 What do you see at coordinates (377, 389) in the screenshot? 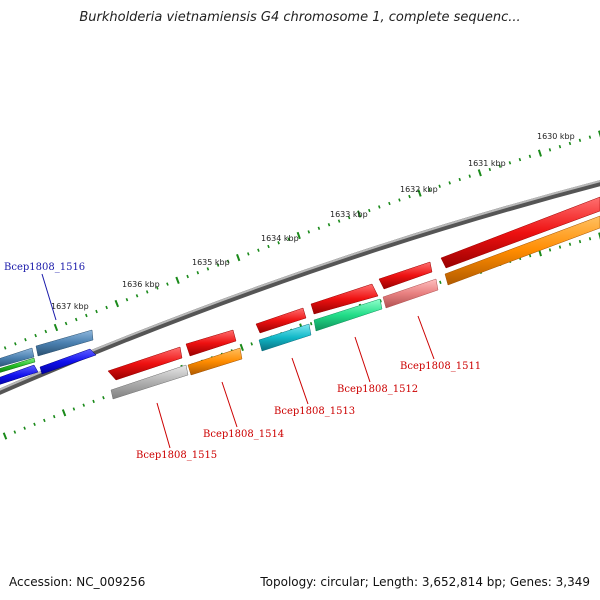
I see `gene-label-1512: Bcep1808_1512` at bounding box center [377, 389].